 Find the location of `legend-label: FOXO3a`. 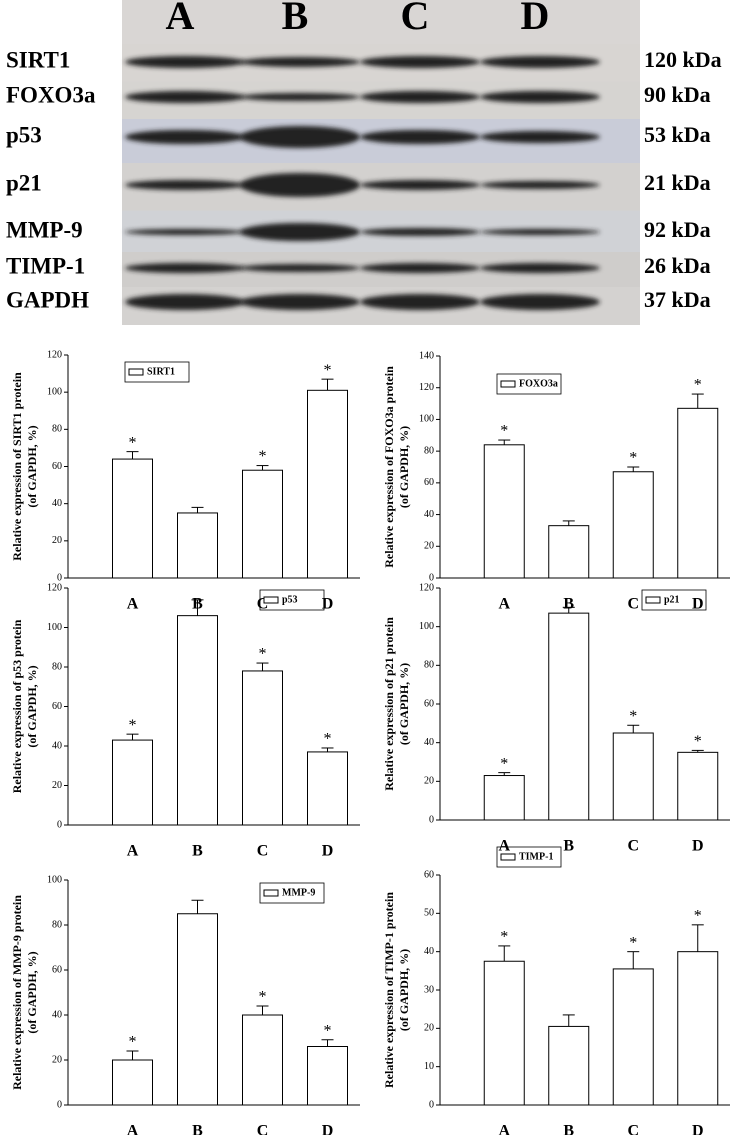

legend-label: FOXO3a is located at coordinates (538, 383).